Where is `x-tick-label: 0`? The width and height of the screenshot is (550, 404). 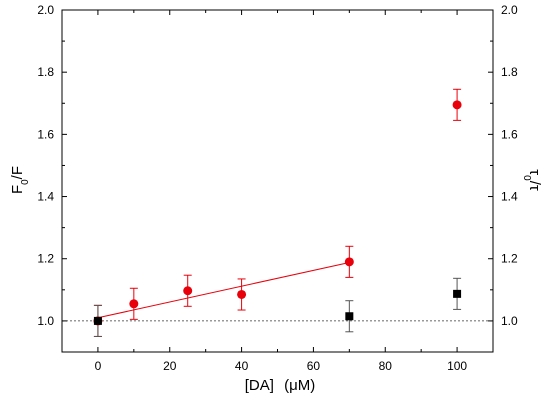 x-tick-label: 0 is located at coordinates (98, 366).